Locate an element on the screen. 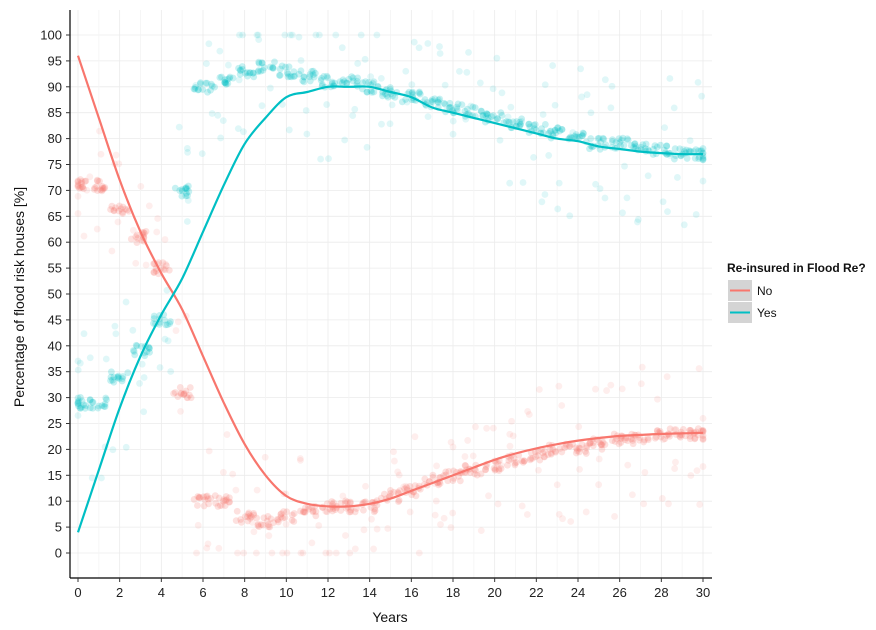 The width and height of the screenshot is (876, 630). y-tick-label: 45 is located at coordinates (55, 319).